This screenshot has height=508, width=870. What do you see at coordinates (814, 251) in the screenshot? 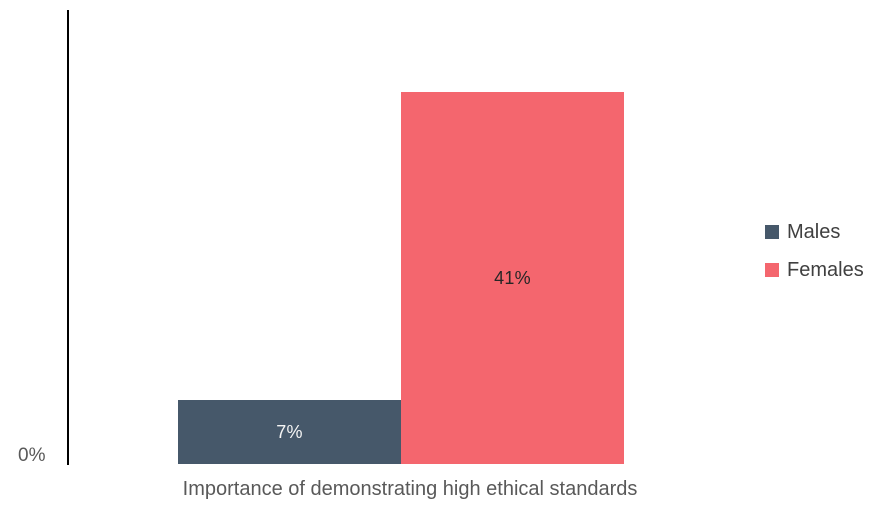
I see `legend: Males Females` at bounding box center [814, 251].